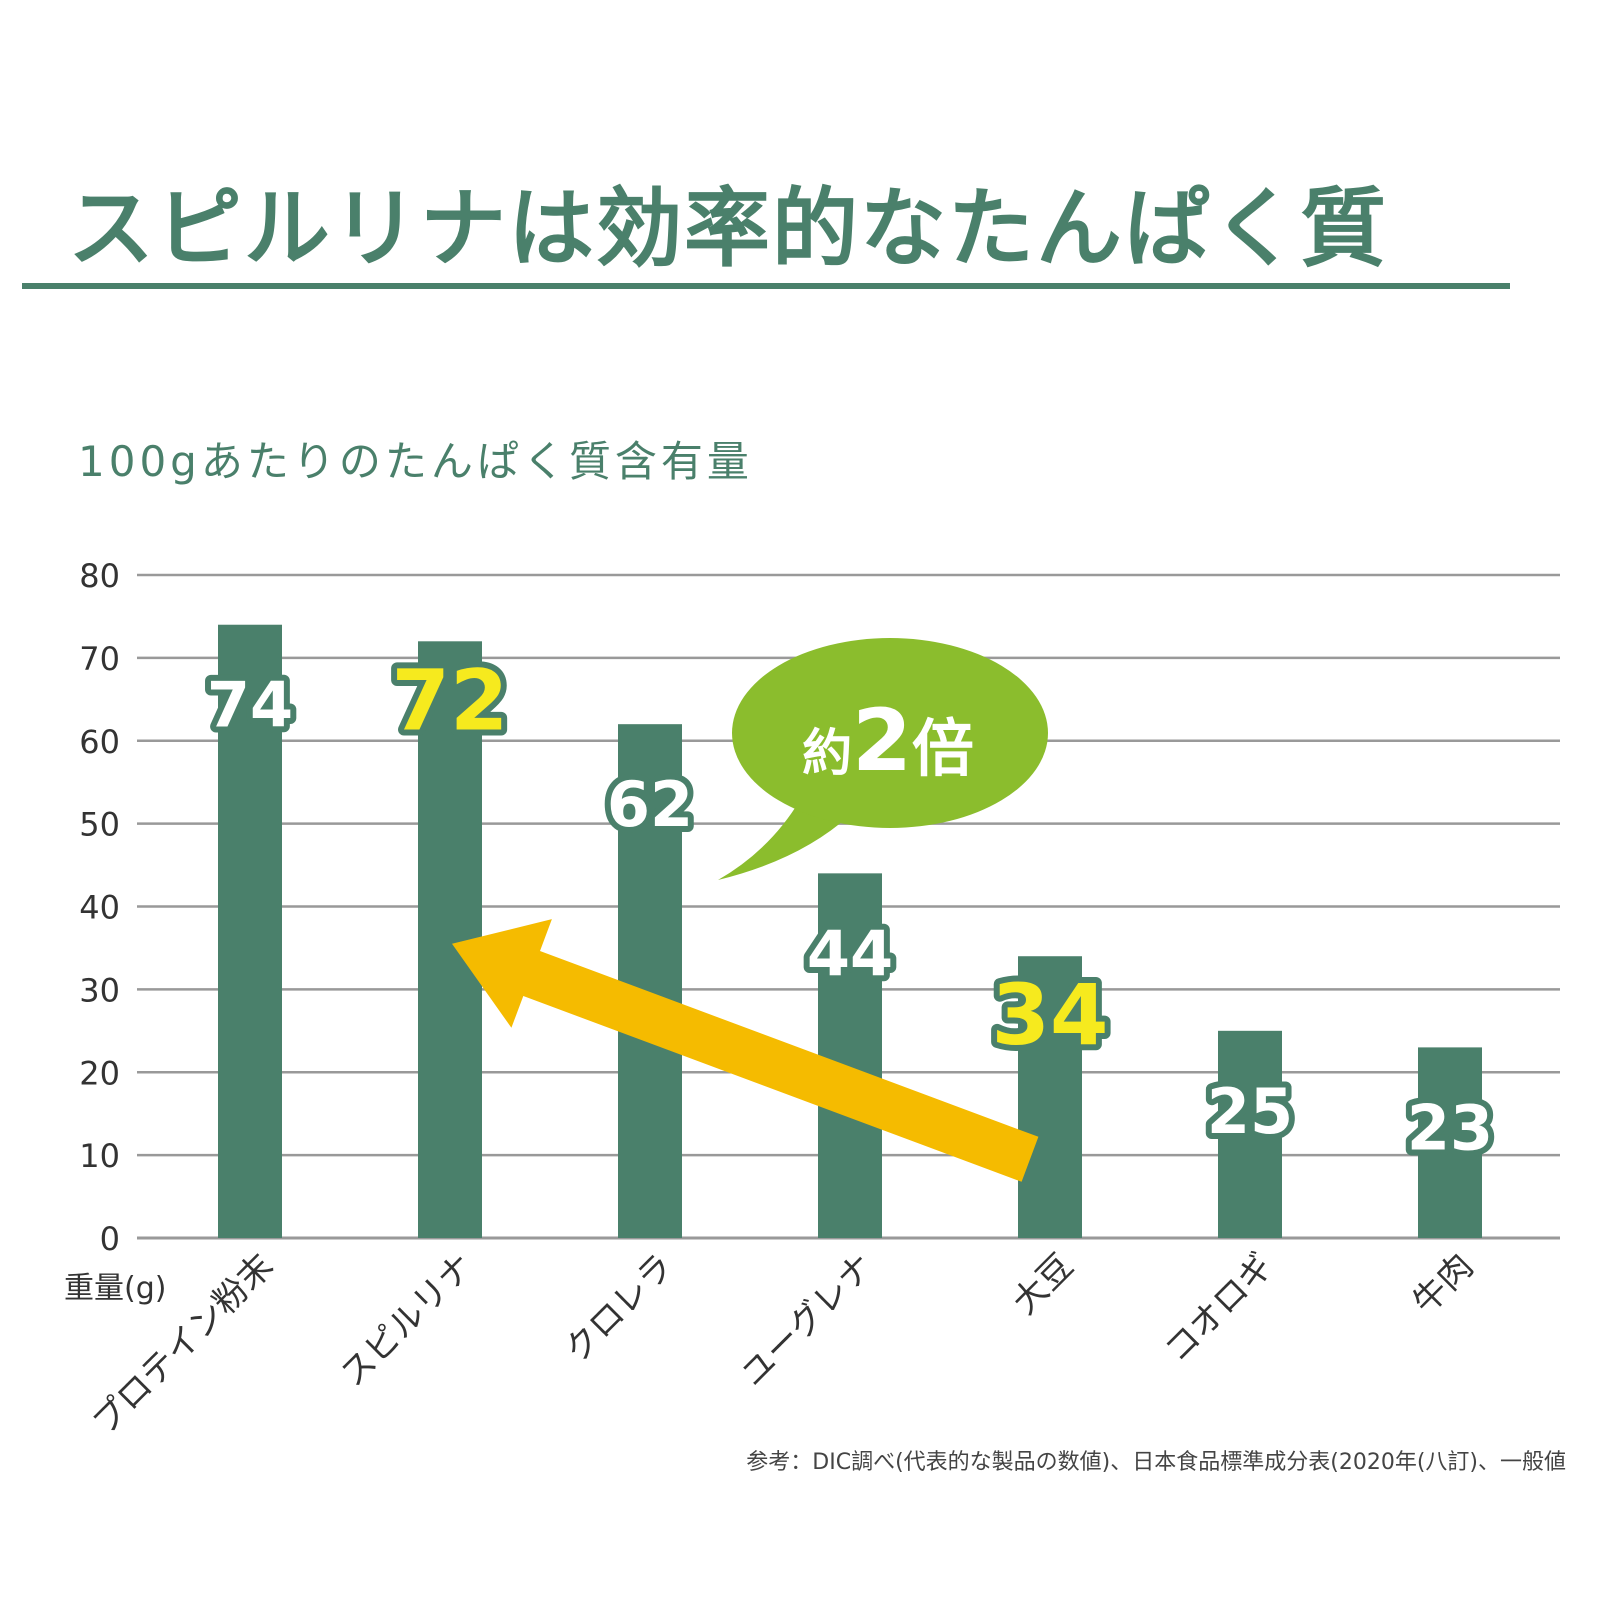 The height and width of the screenshot is (1600, 1600). I want to click on x-axis-ticks: プロテイン粉末 スピルリナ クロレラ ユーグレナ 大豆 コオロギ 牛肉, so click(783, 1344).